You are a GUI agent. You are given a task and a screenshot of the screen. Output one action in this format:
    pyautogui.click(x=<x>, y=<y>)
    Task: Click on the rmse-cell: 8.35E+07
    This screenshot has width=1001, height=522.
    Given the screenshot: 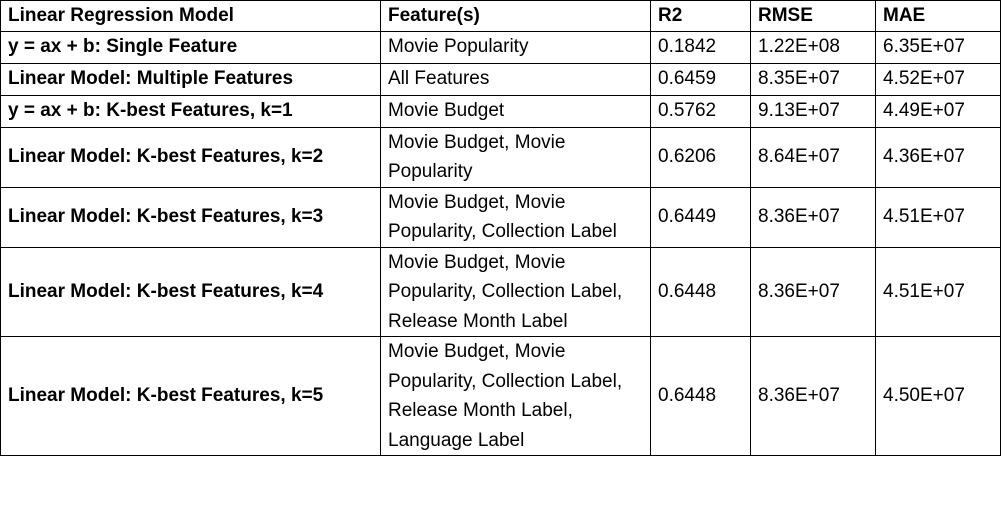 What is the action you would take?
    pyautogui.click(x=813, y=79)
    